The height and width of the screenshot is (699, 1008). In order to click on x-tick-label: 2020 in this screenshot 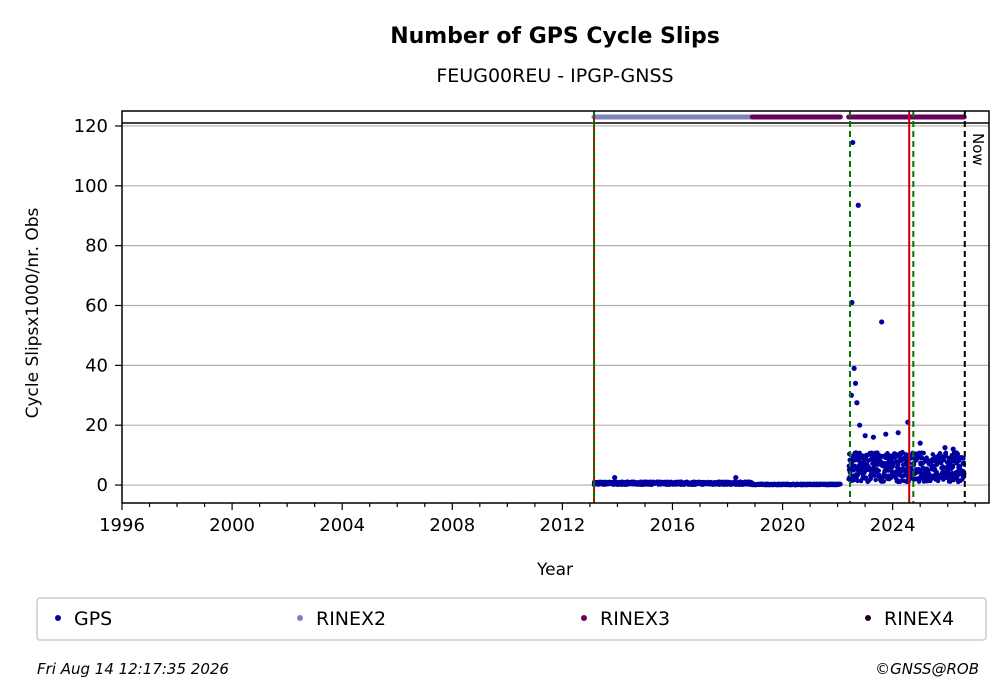, I will do `click(783, 525)`.